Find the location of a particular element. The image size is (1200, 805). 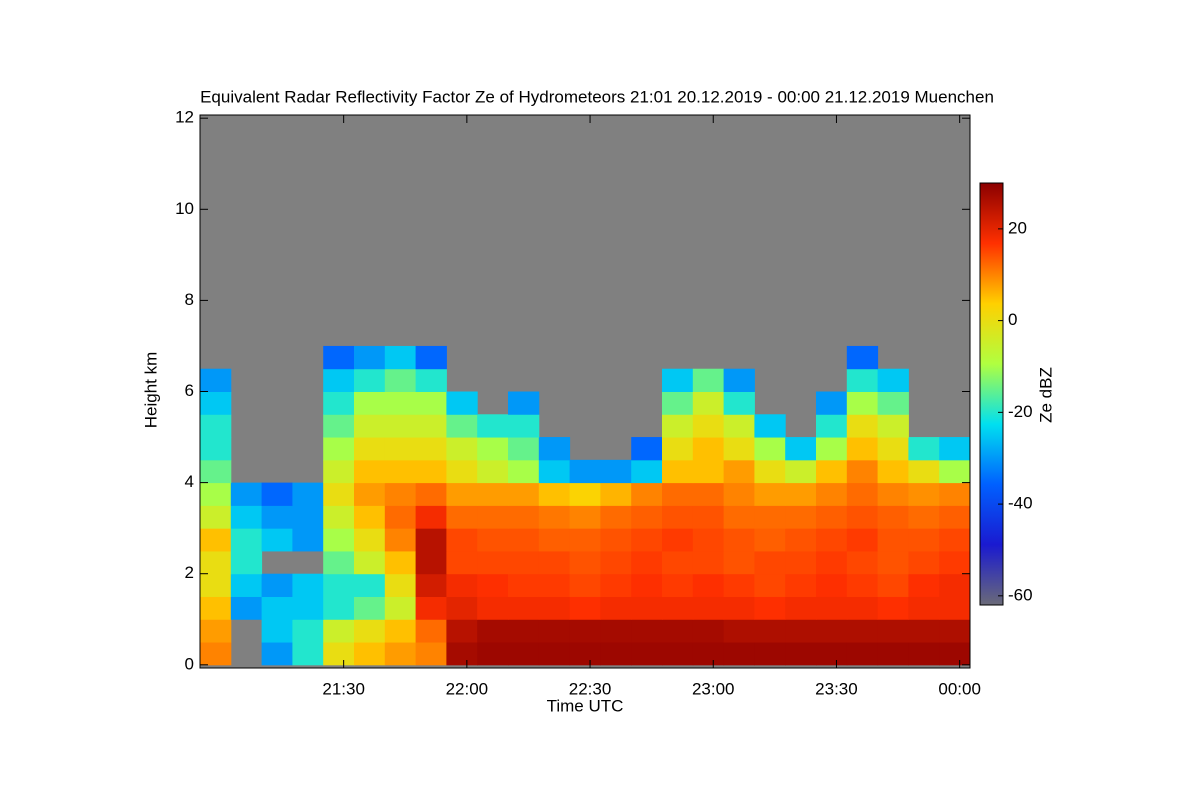

x-tick-label: 23:30 is located at coordinates (836, 688).